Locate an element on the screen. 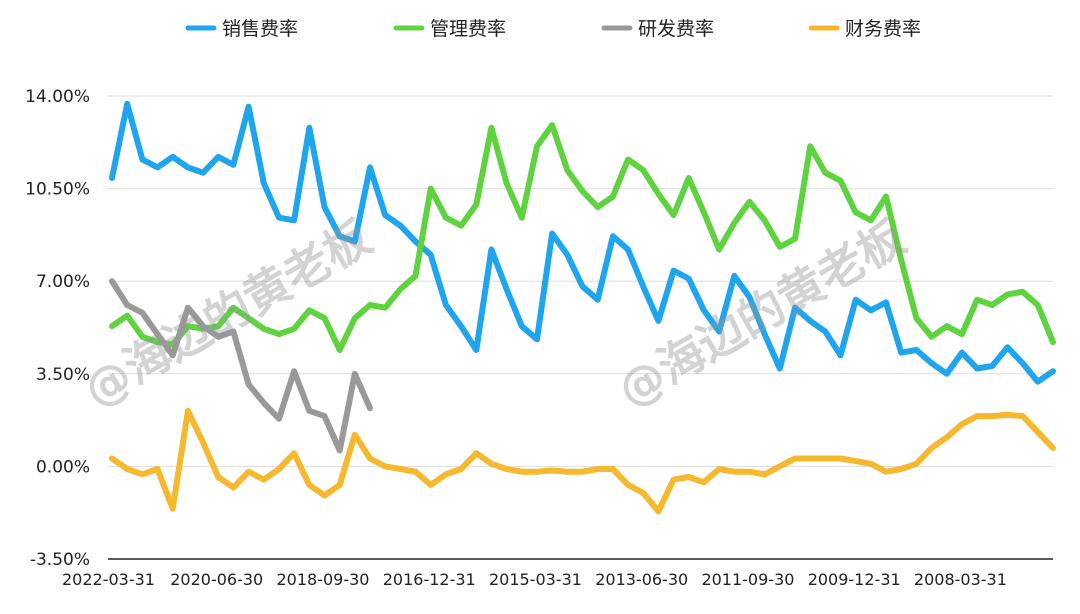  legend-item-sales: 销售费率 is located at coordinates (241, 29).